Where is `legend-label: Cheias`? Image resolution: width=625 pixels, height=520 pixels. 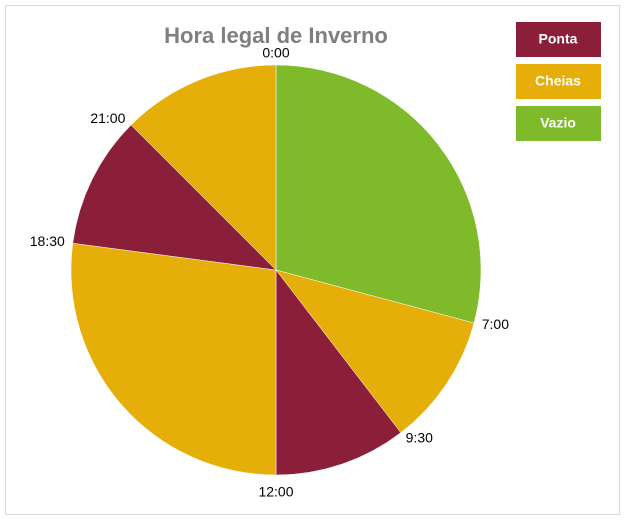 legend-label: Cheias is located at coordinates (558, 81).